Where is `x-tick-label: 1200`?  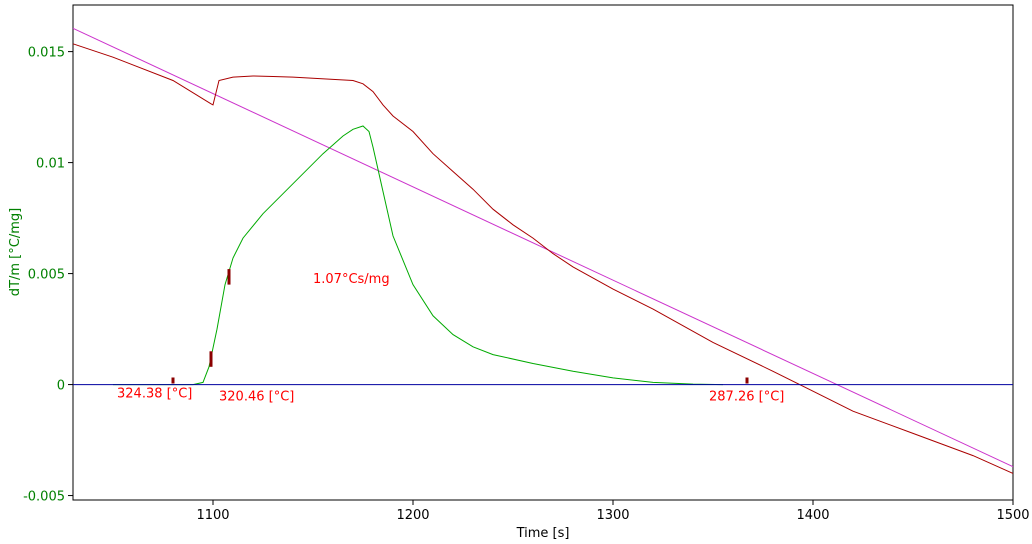 x-tick-label: 1200 is located at coordinates (412, 515).